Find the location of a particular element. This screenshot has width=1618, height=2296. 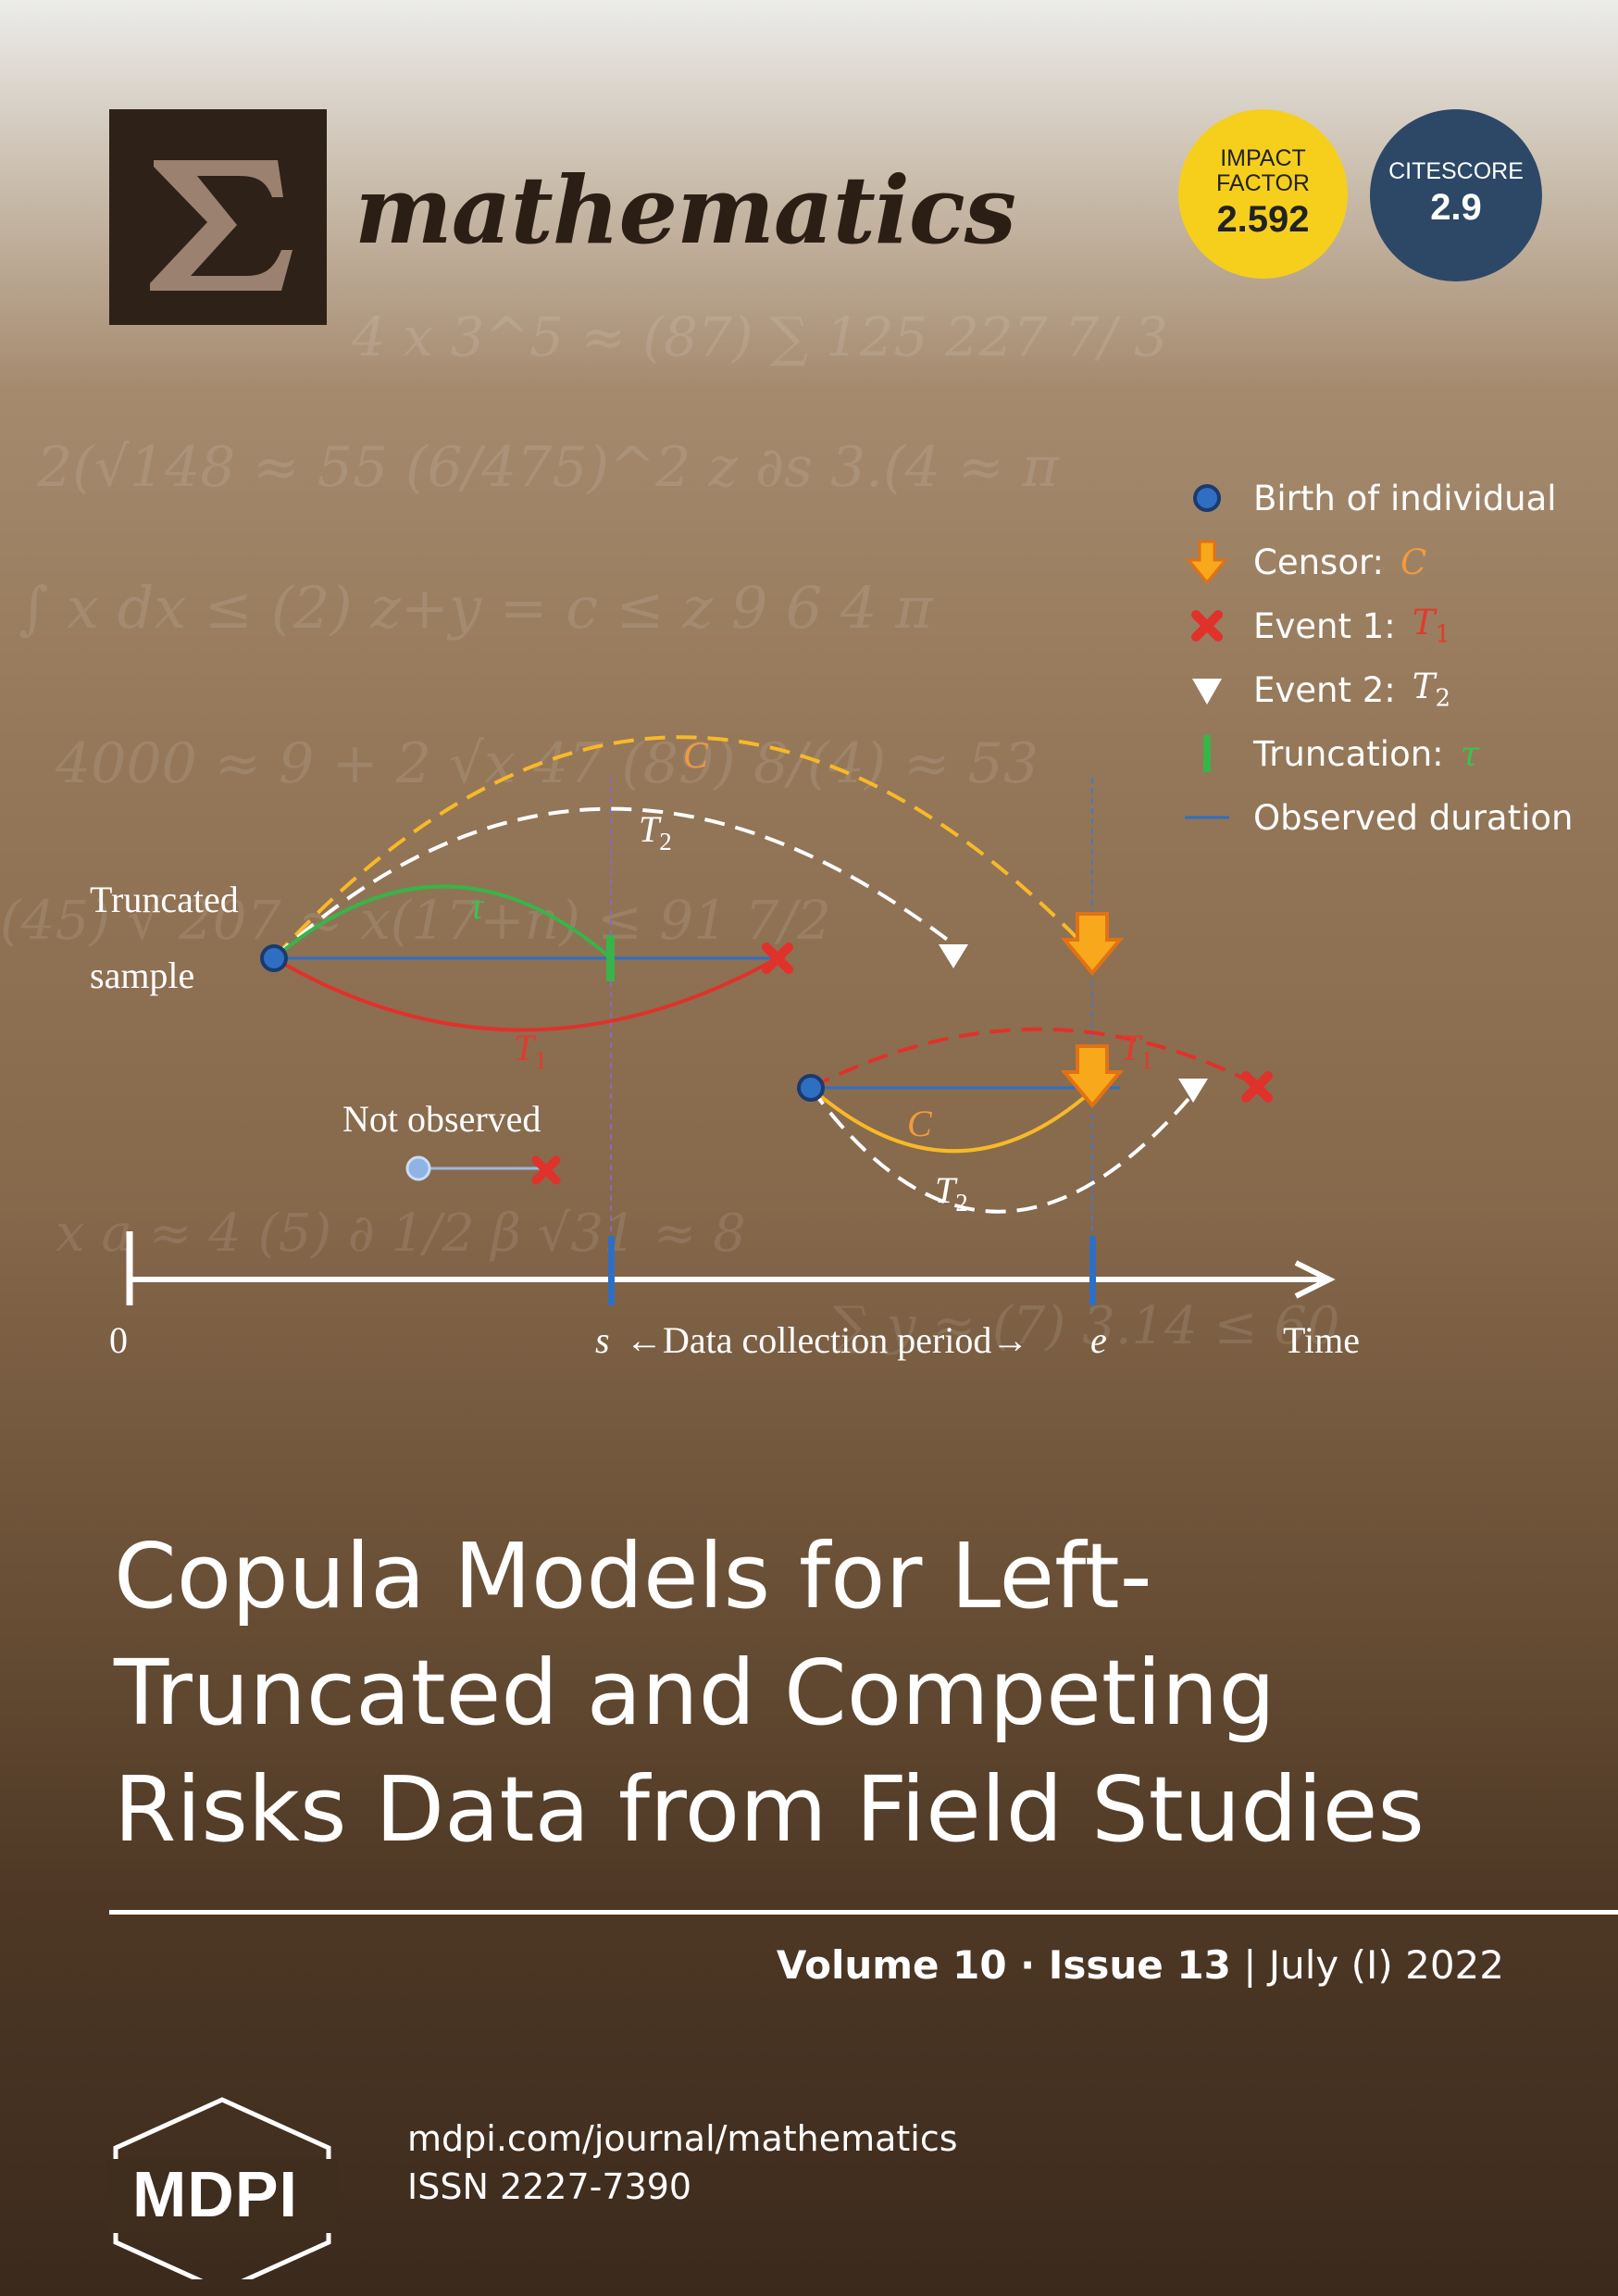

journal-logo is located at coordinates (218, 217).